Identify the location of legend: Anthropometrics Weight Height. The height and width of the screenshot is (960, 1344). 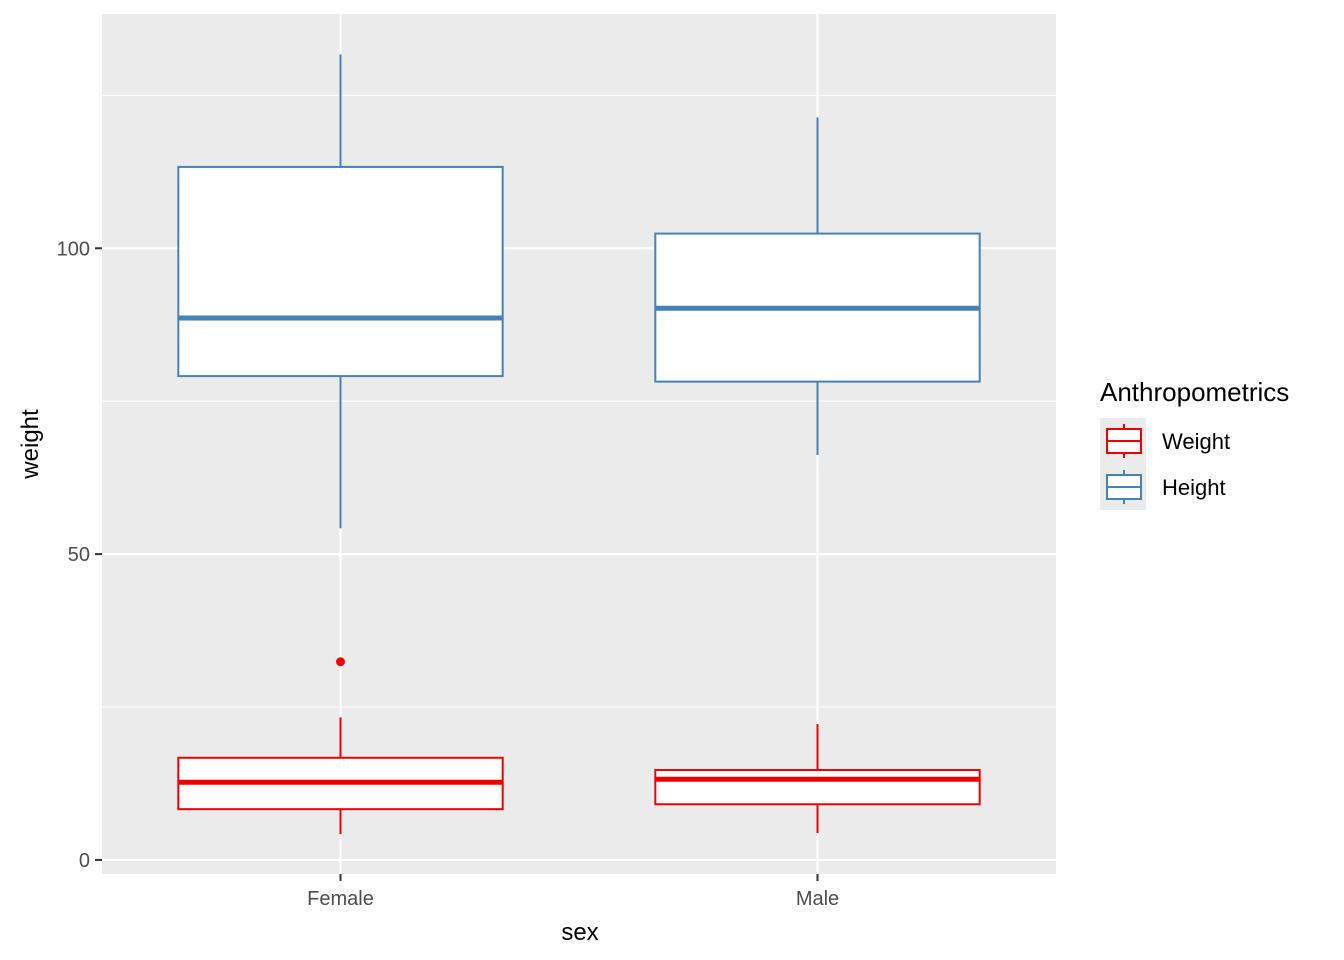
(1194, 443).